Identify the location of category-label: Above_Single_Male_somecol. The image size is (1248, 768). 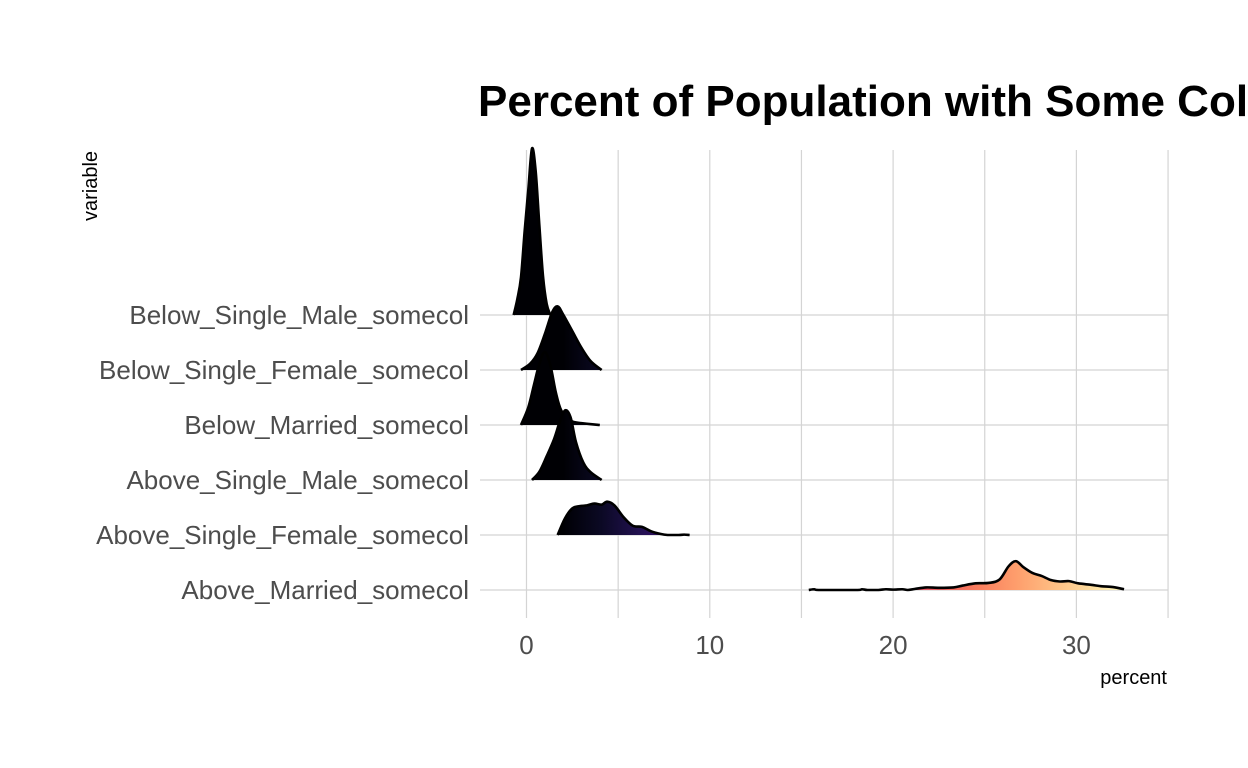
(297, 480).